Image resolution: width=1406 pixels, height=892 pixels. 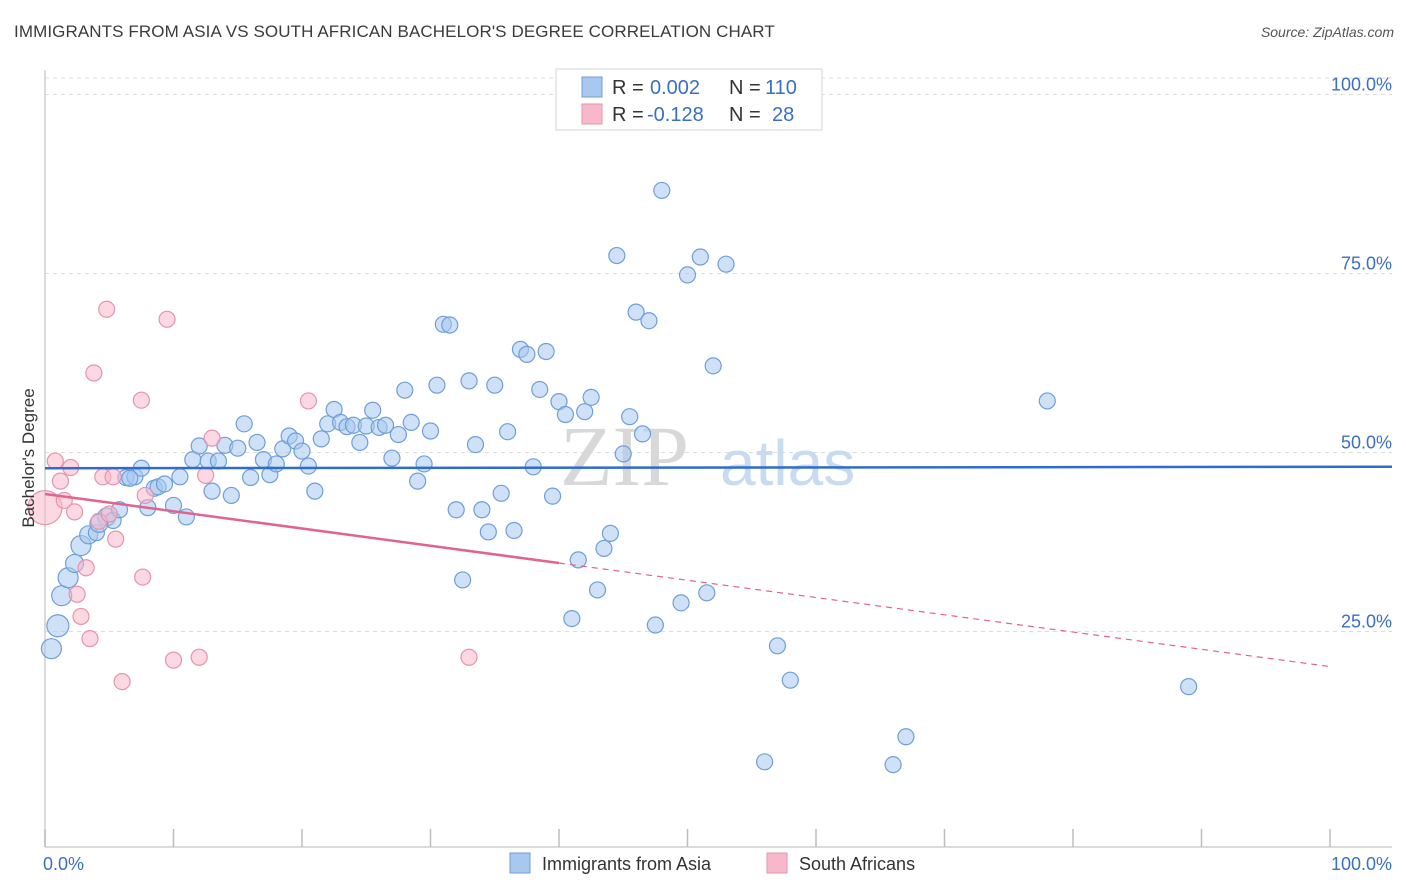 What do you see at coordinates (627, 864) in the screenshot?
I see `legend-label-asia: Immigrants from Asia` at bounding box center [627, 864].